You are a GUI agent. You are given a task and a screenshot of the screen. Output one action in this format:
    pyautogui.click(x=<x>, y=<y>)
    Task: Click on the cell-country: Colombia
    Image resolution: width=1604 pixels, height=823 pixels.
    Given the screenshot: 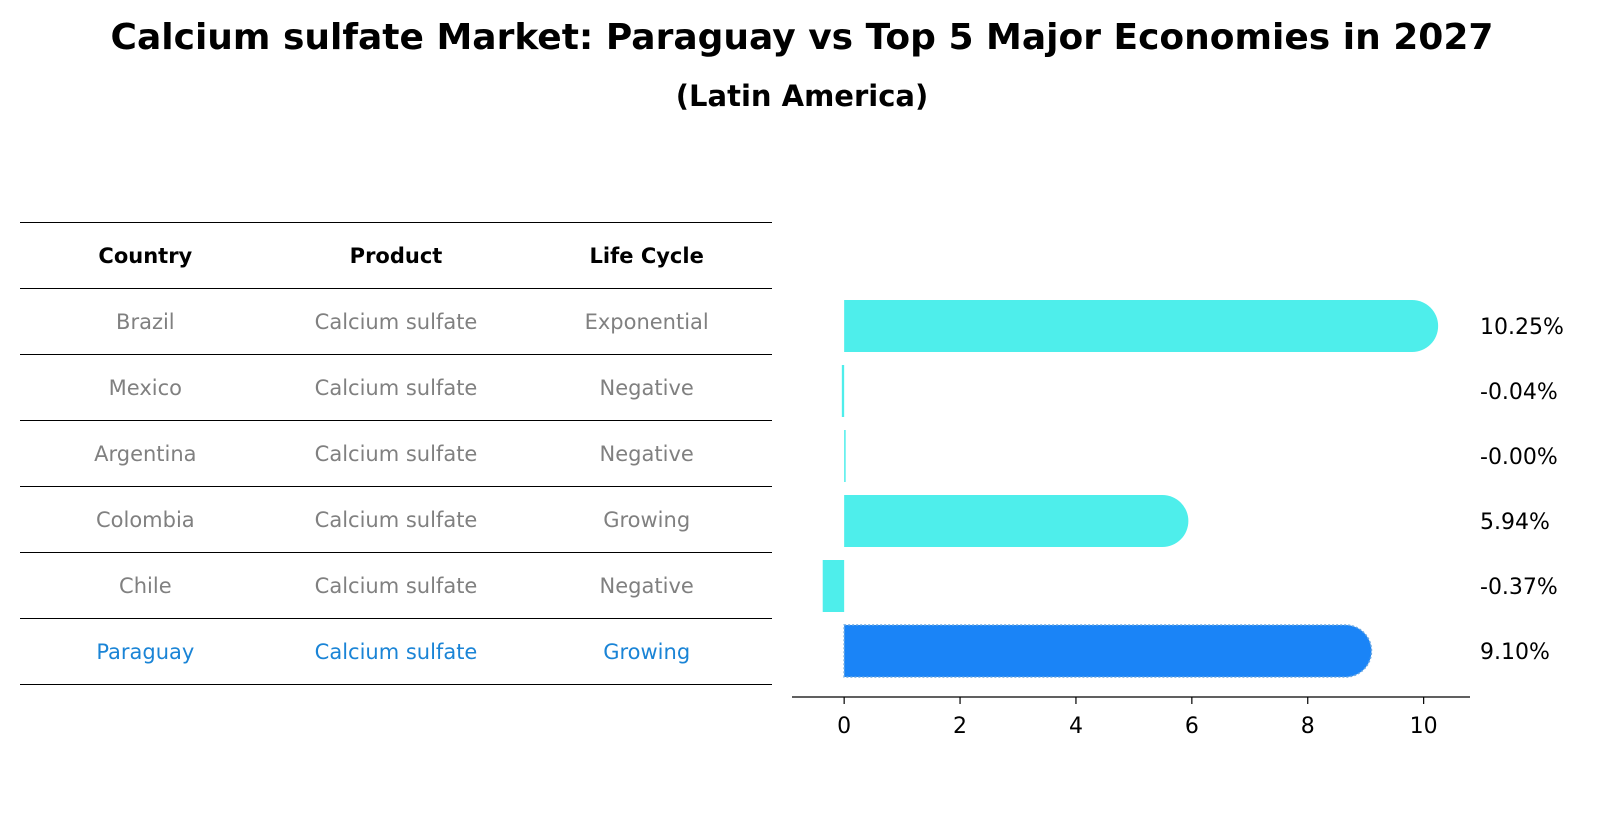 What is the action you would take?
    pyautogui.click(x=145, y=519)
    